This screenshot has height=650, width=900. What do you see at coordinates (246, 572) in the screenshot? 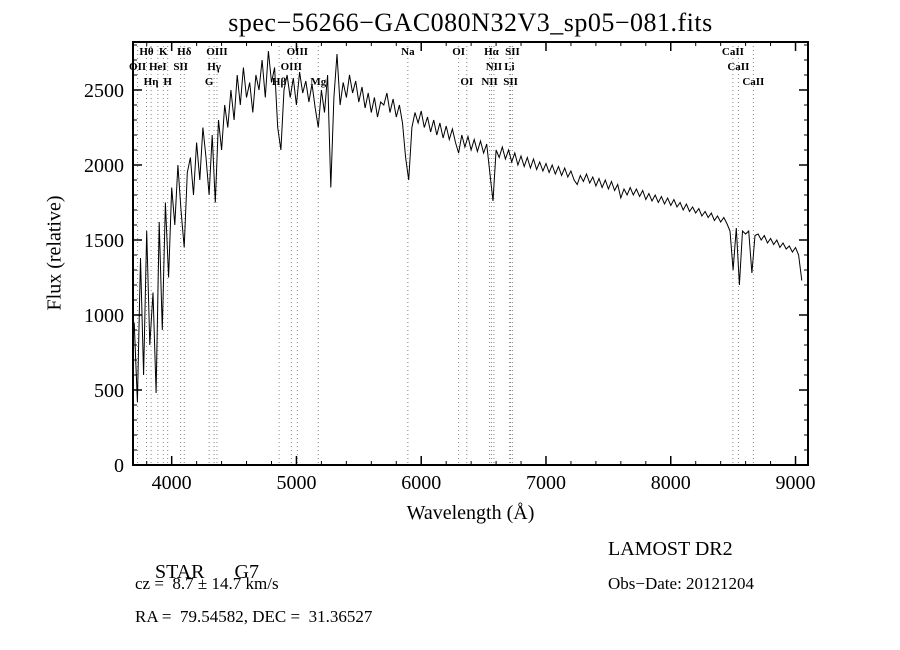
I see `object-subclass: G7` at bounding box center [246, 572].